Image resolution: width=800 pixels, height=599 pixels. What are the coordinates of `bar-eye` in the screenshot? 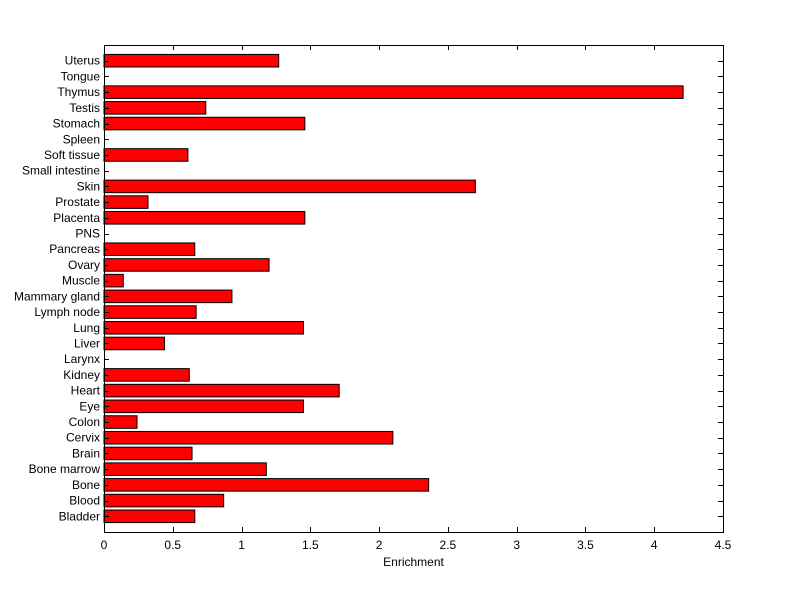 It's located at (203, 406).